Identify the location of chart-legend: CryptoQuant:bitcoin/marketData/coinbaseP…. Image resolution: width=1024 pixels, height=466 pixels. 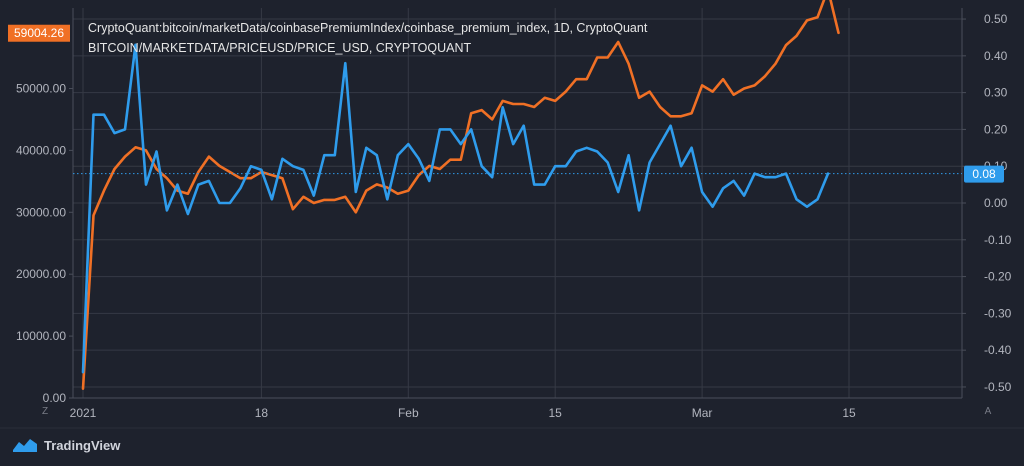
(367, 38).